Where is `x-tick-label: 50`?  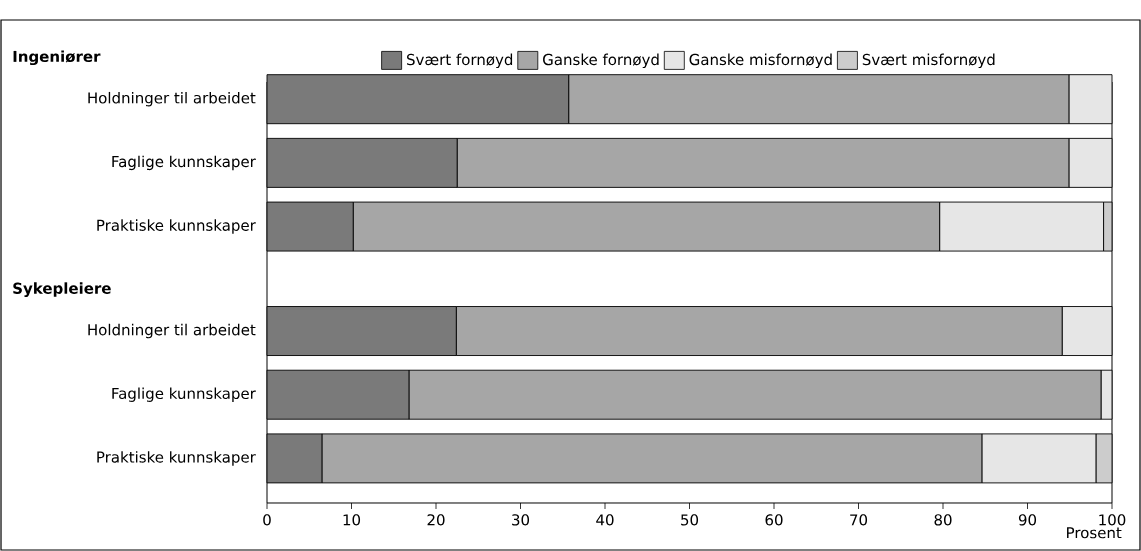
x-tick-label: 50 is located at coordinates (690, 520).